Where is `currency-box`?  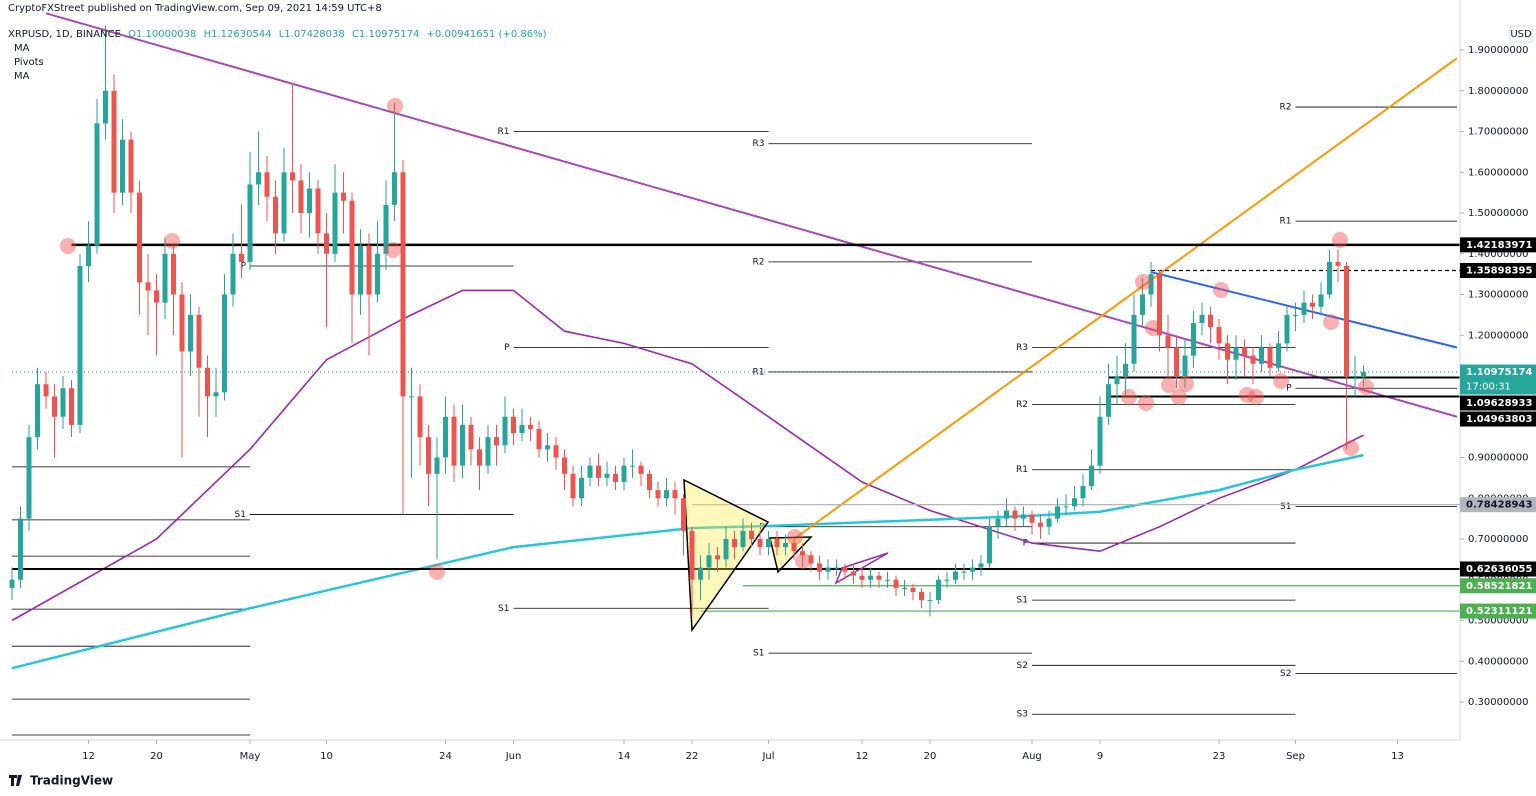
currency-box is located at coordinates (1521, 34).